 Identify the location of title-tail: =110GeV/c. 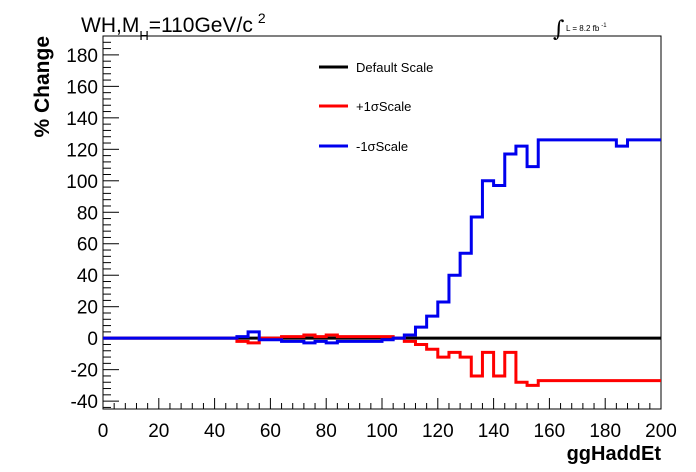
(201, 25).